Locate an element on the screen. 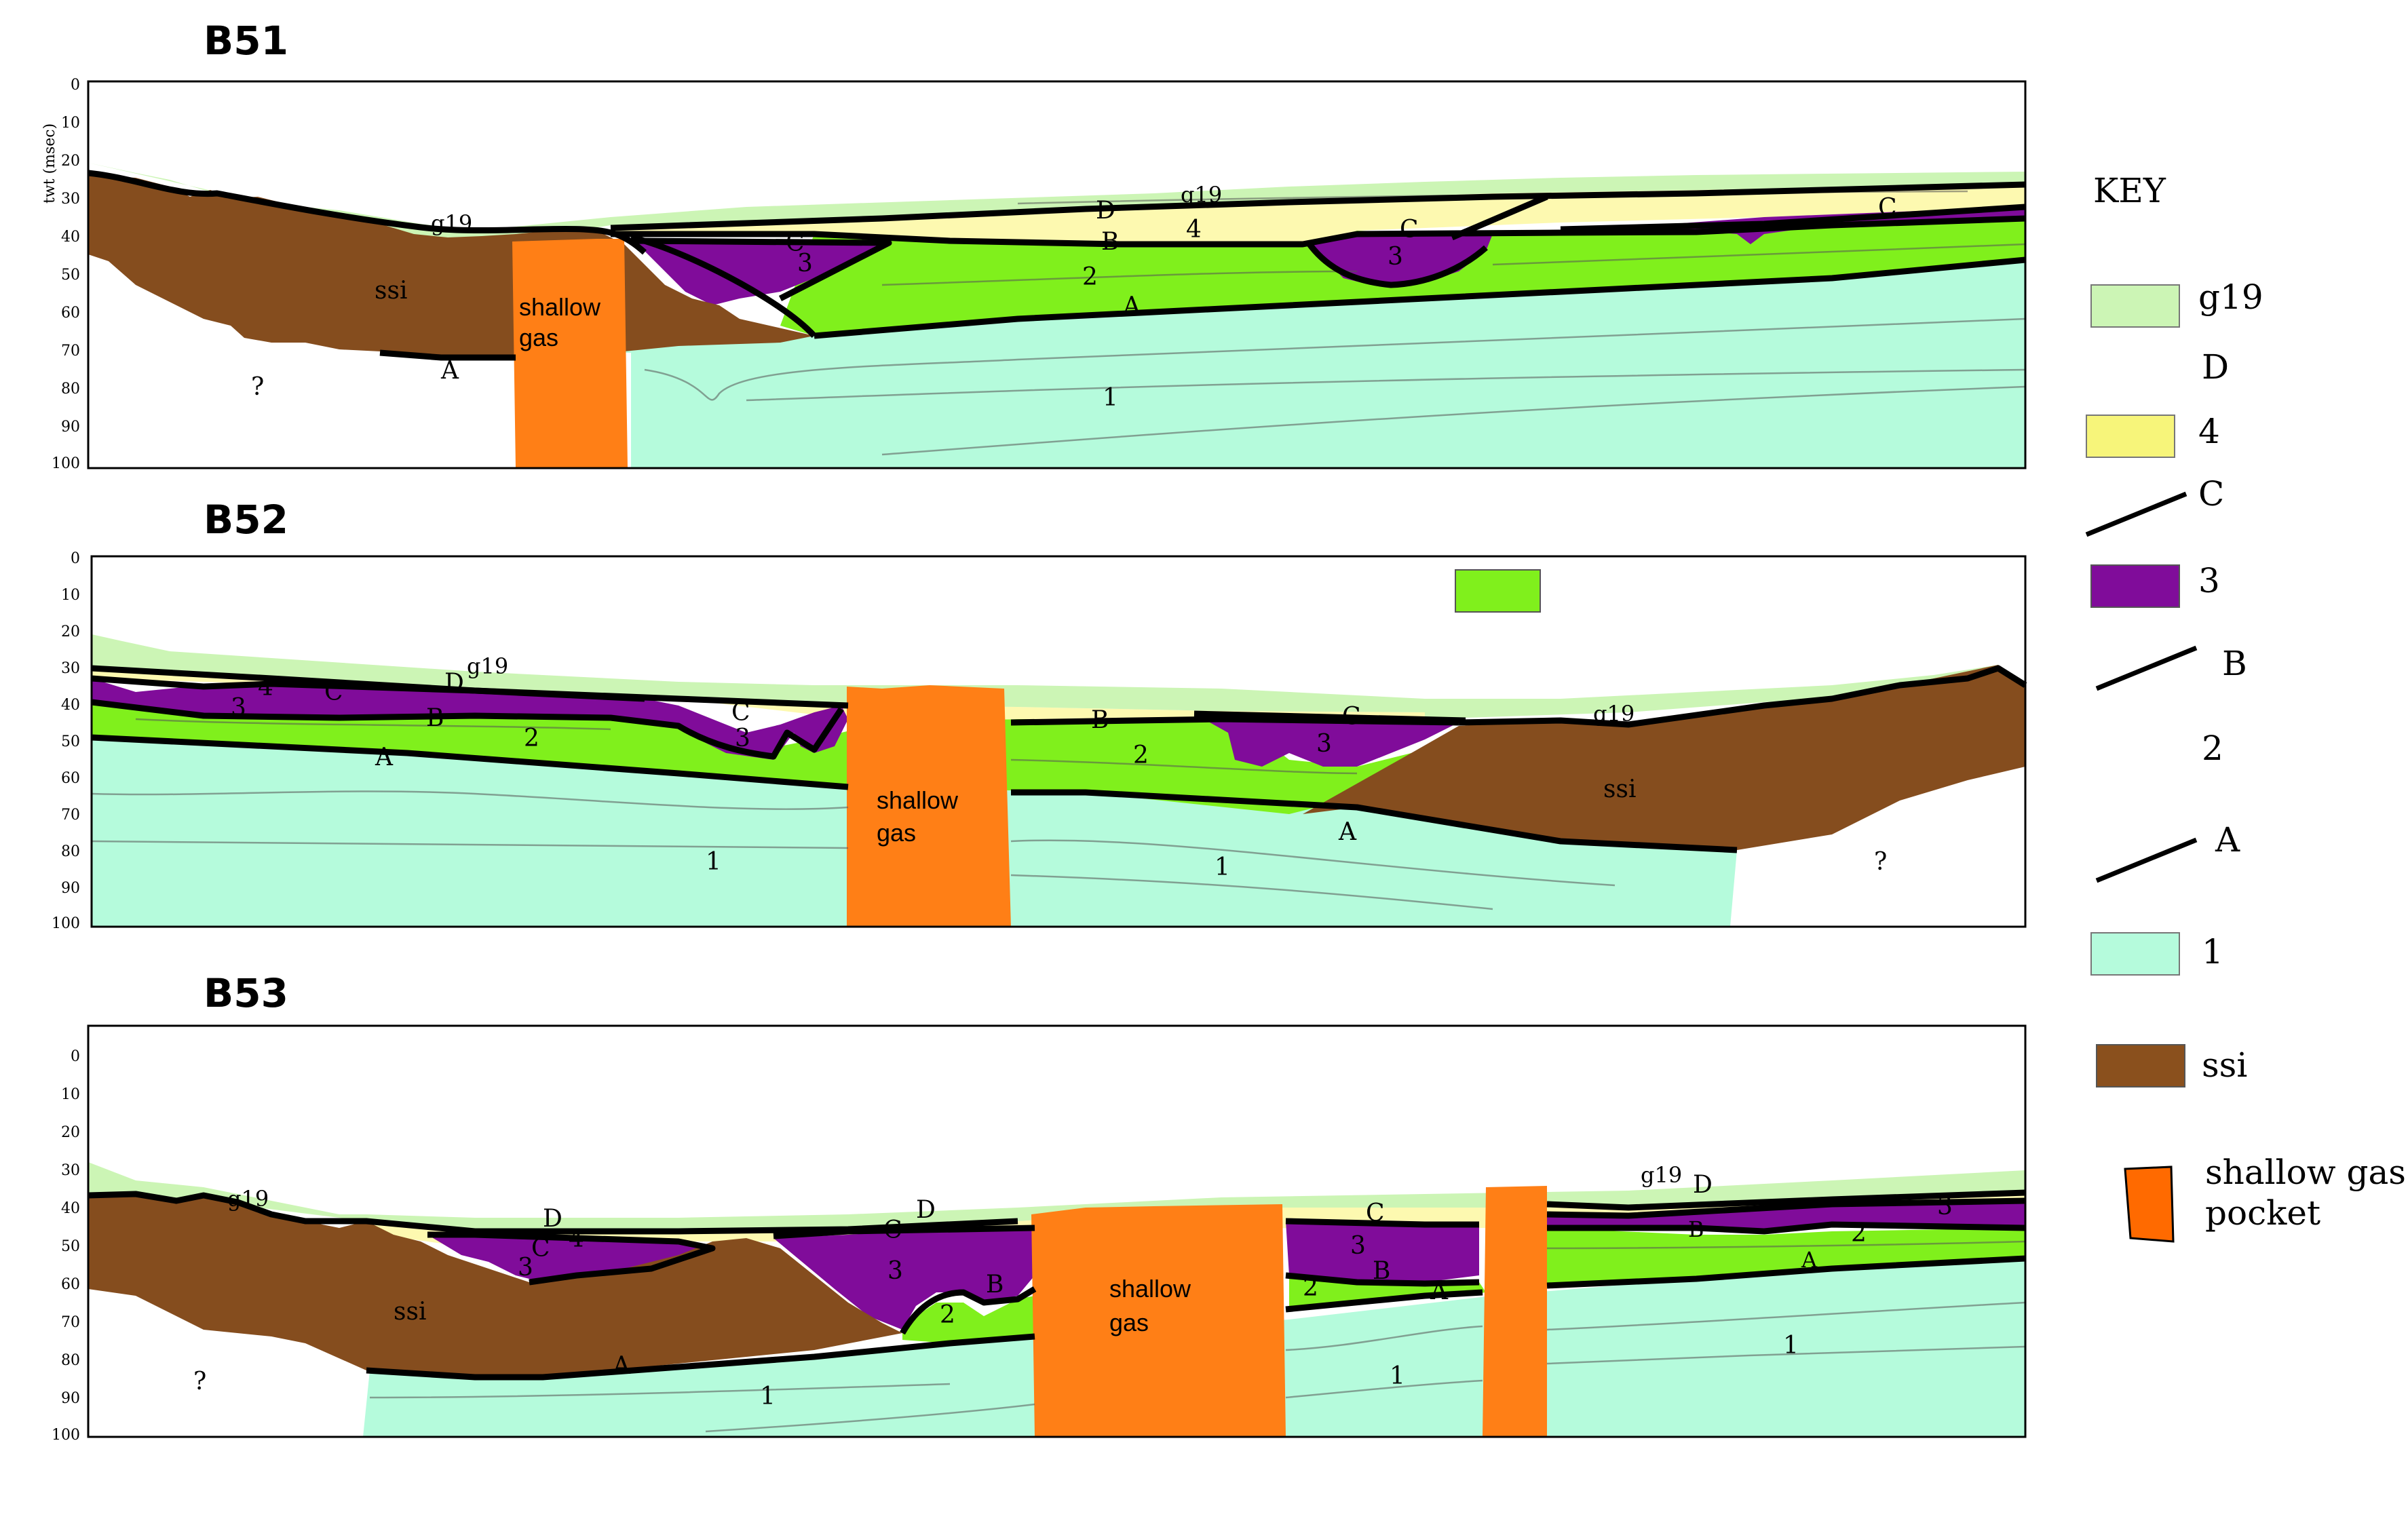  key-label: ssi is located at coordinates (2224, 1065).